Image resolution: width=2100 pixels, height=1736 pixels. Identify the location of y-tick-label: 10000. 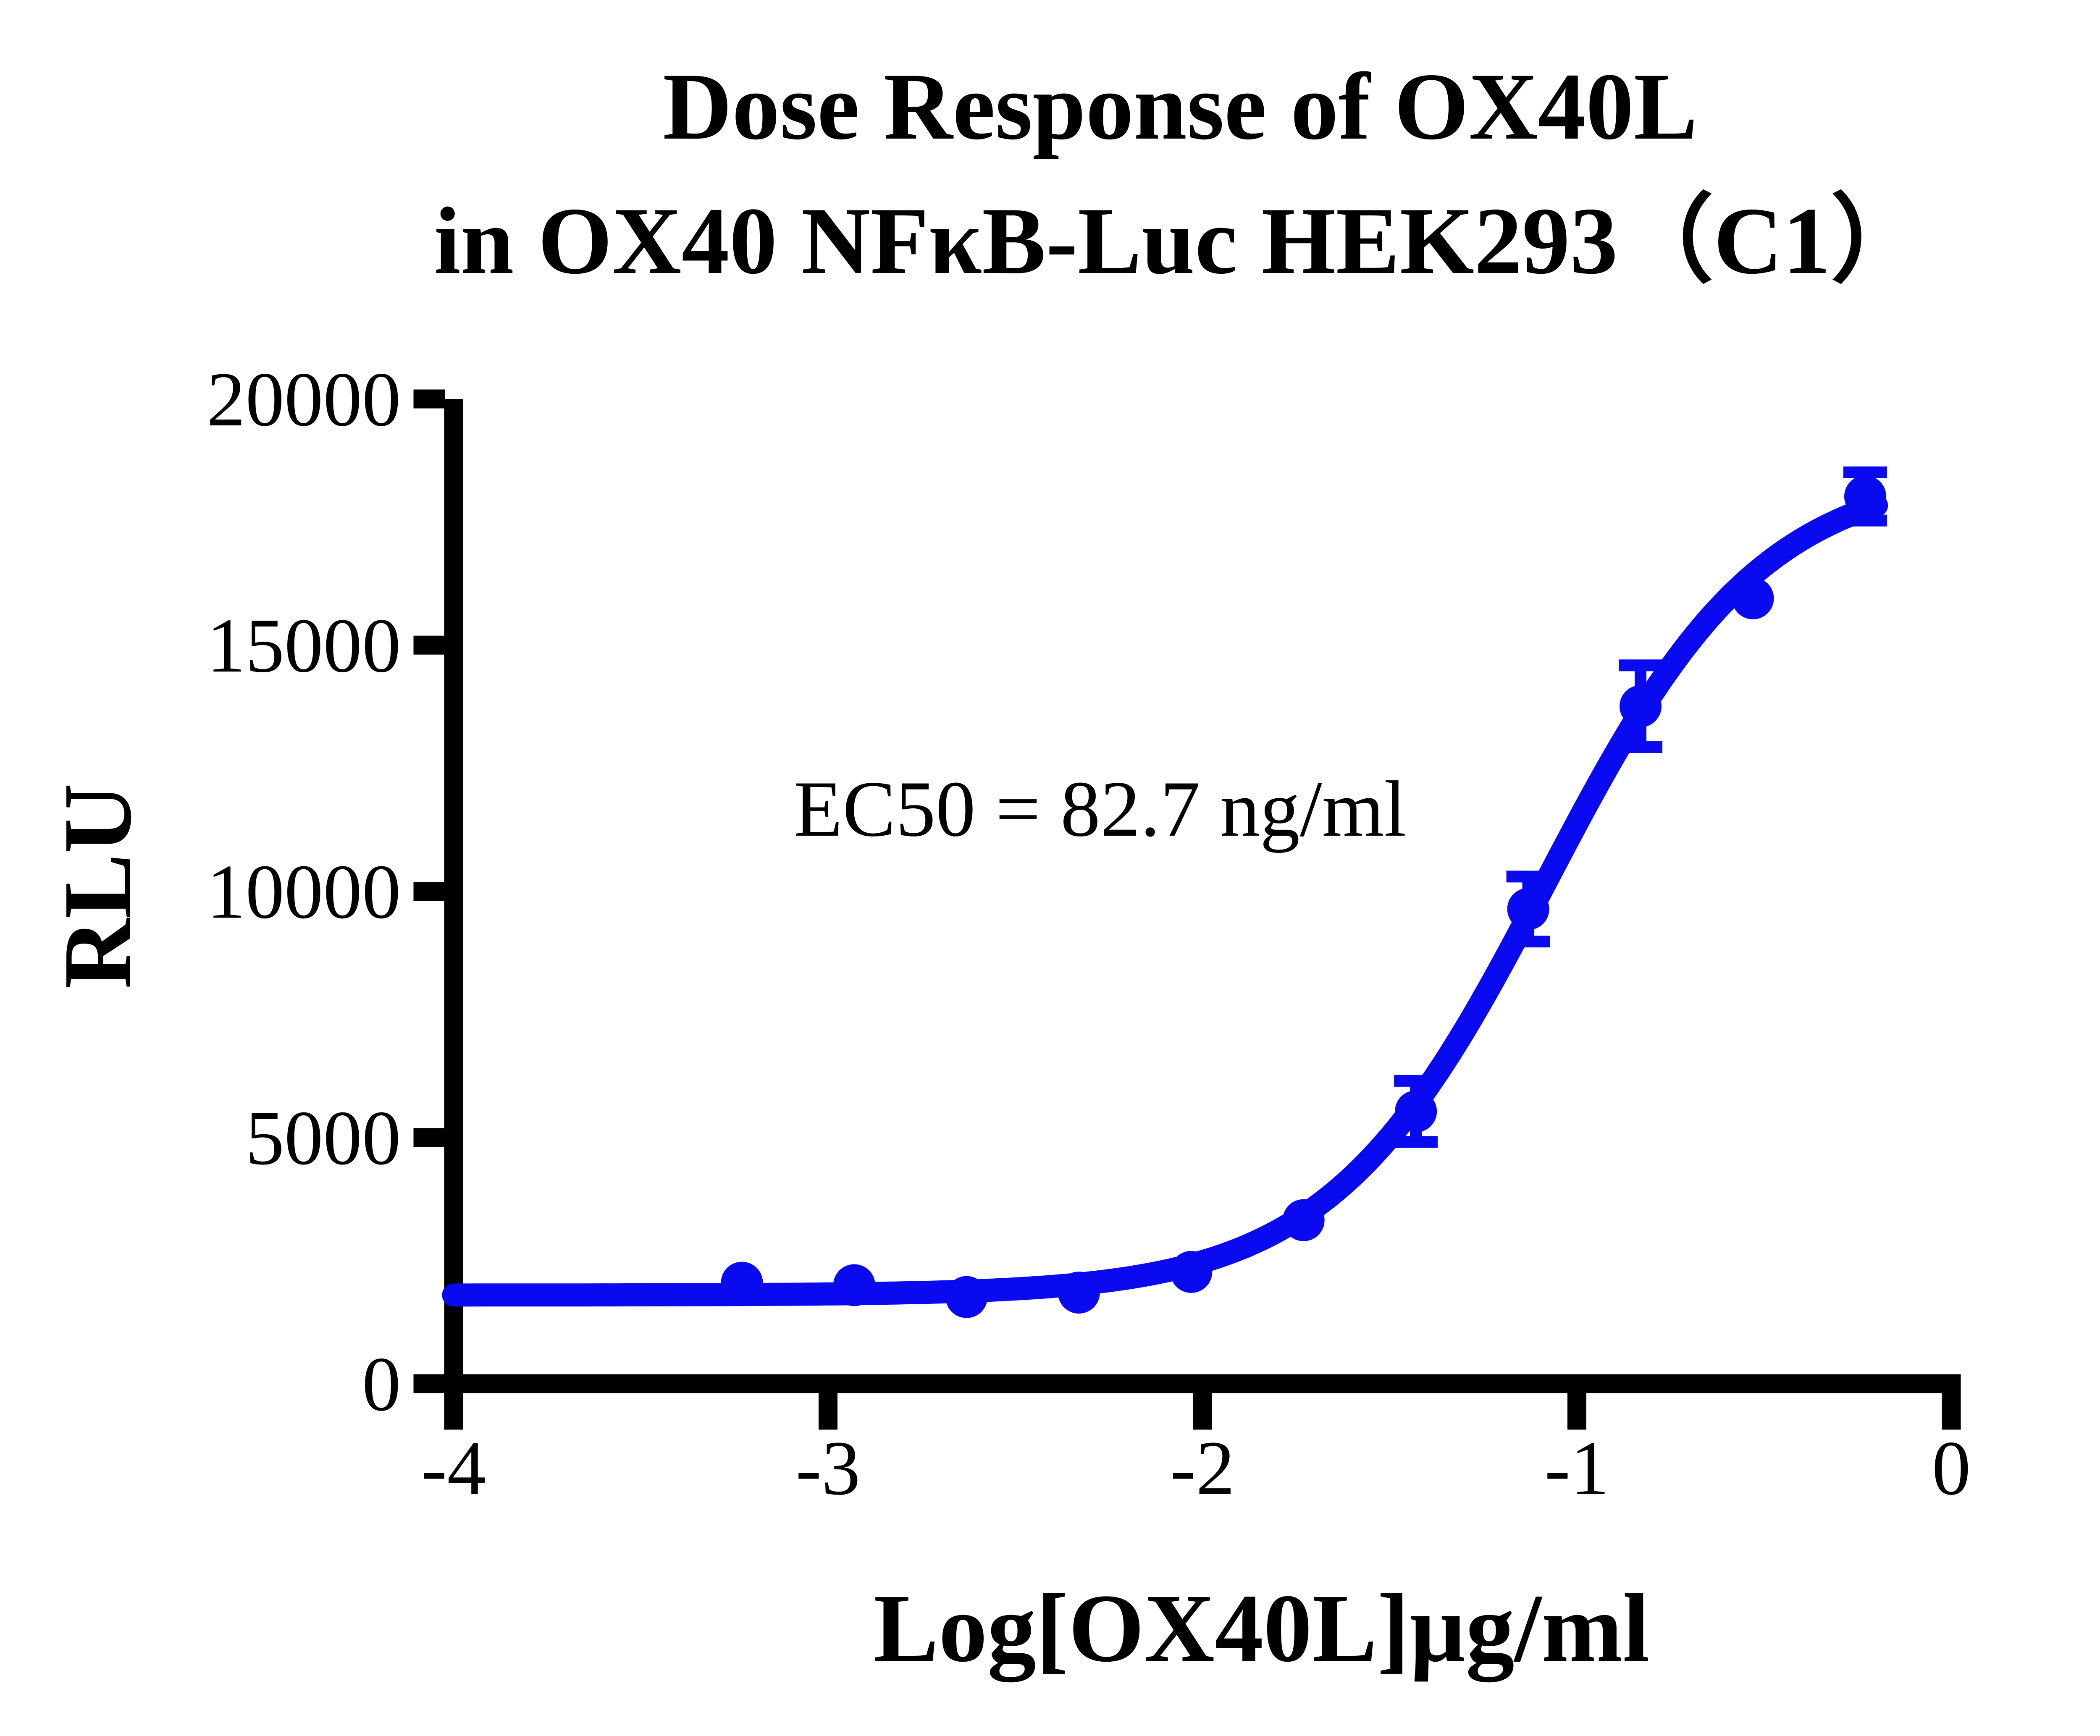
(304, 892).